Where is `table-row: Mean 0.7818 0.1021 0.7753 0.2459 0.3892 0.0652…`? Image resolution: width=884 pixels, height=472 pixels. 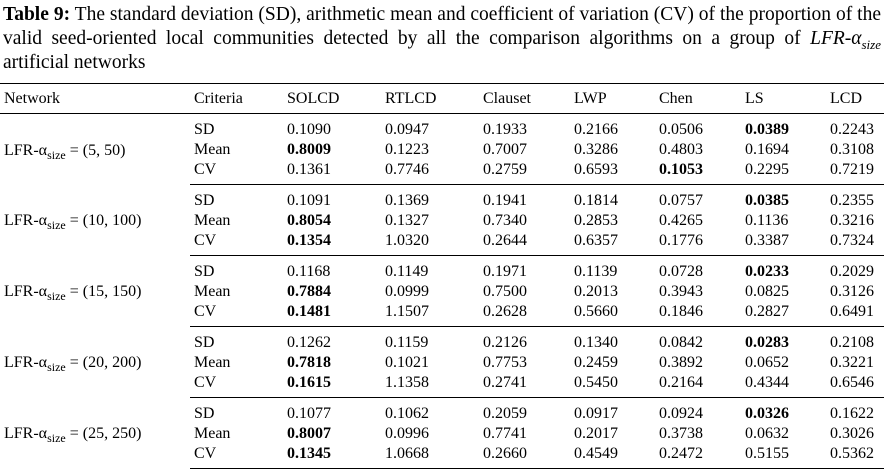
table-row: Mean 0.7818 0.1021 0.7753 0.2459 0.3892 0.0652… is located at coordinates (442, 363).